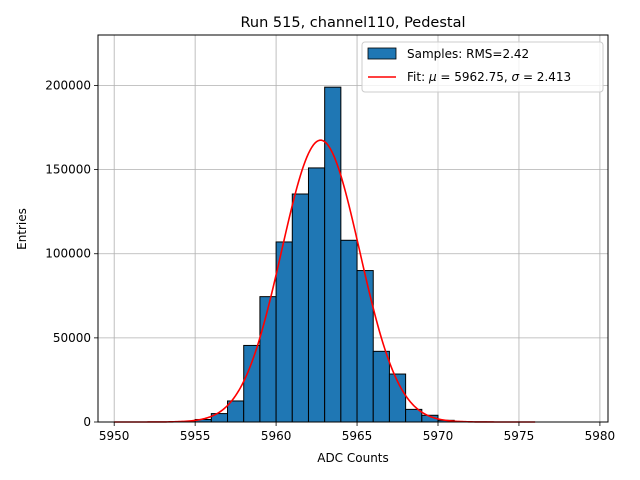 The width and height of the screenshot is (640, 480). Describe the element at coordinates (352, 23) in the screenshot. I see `chart-title: Run 515, channel110, Pedestal` at that location.